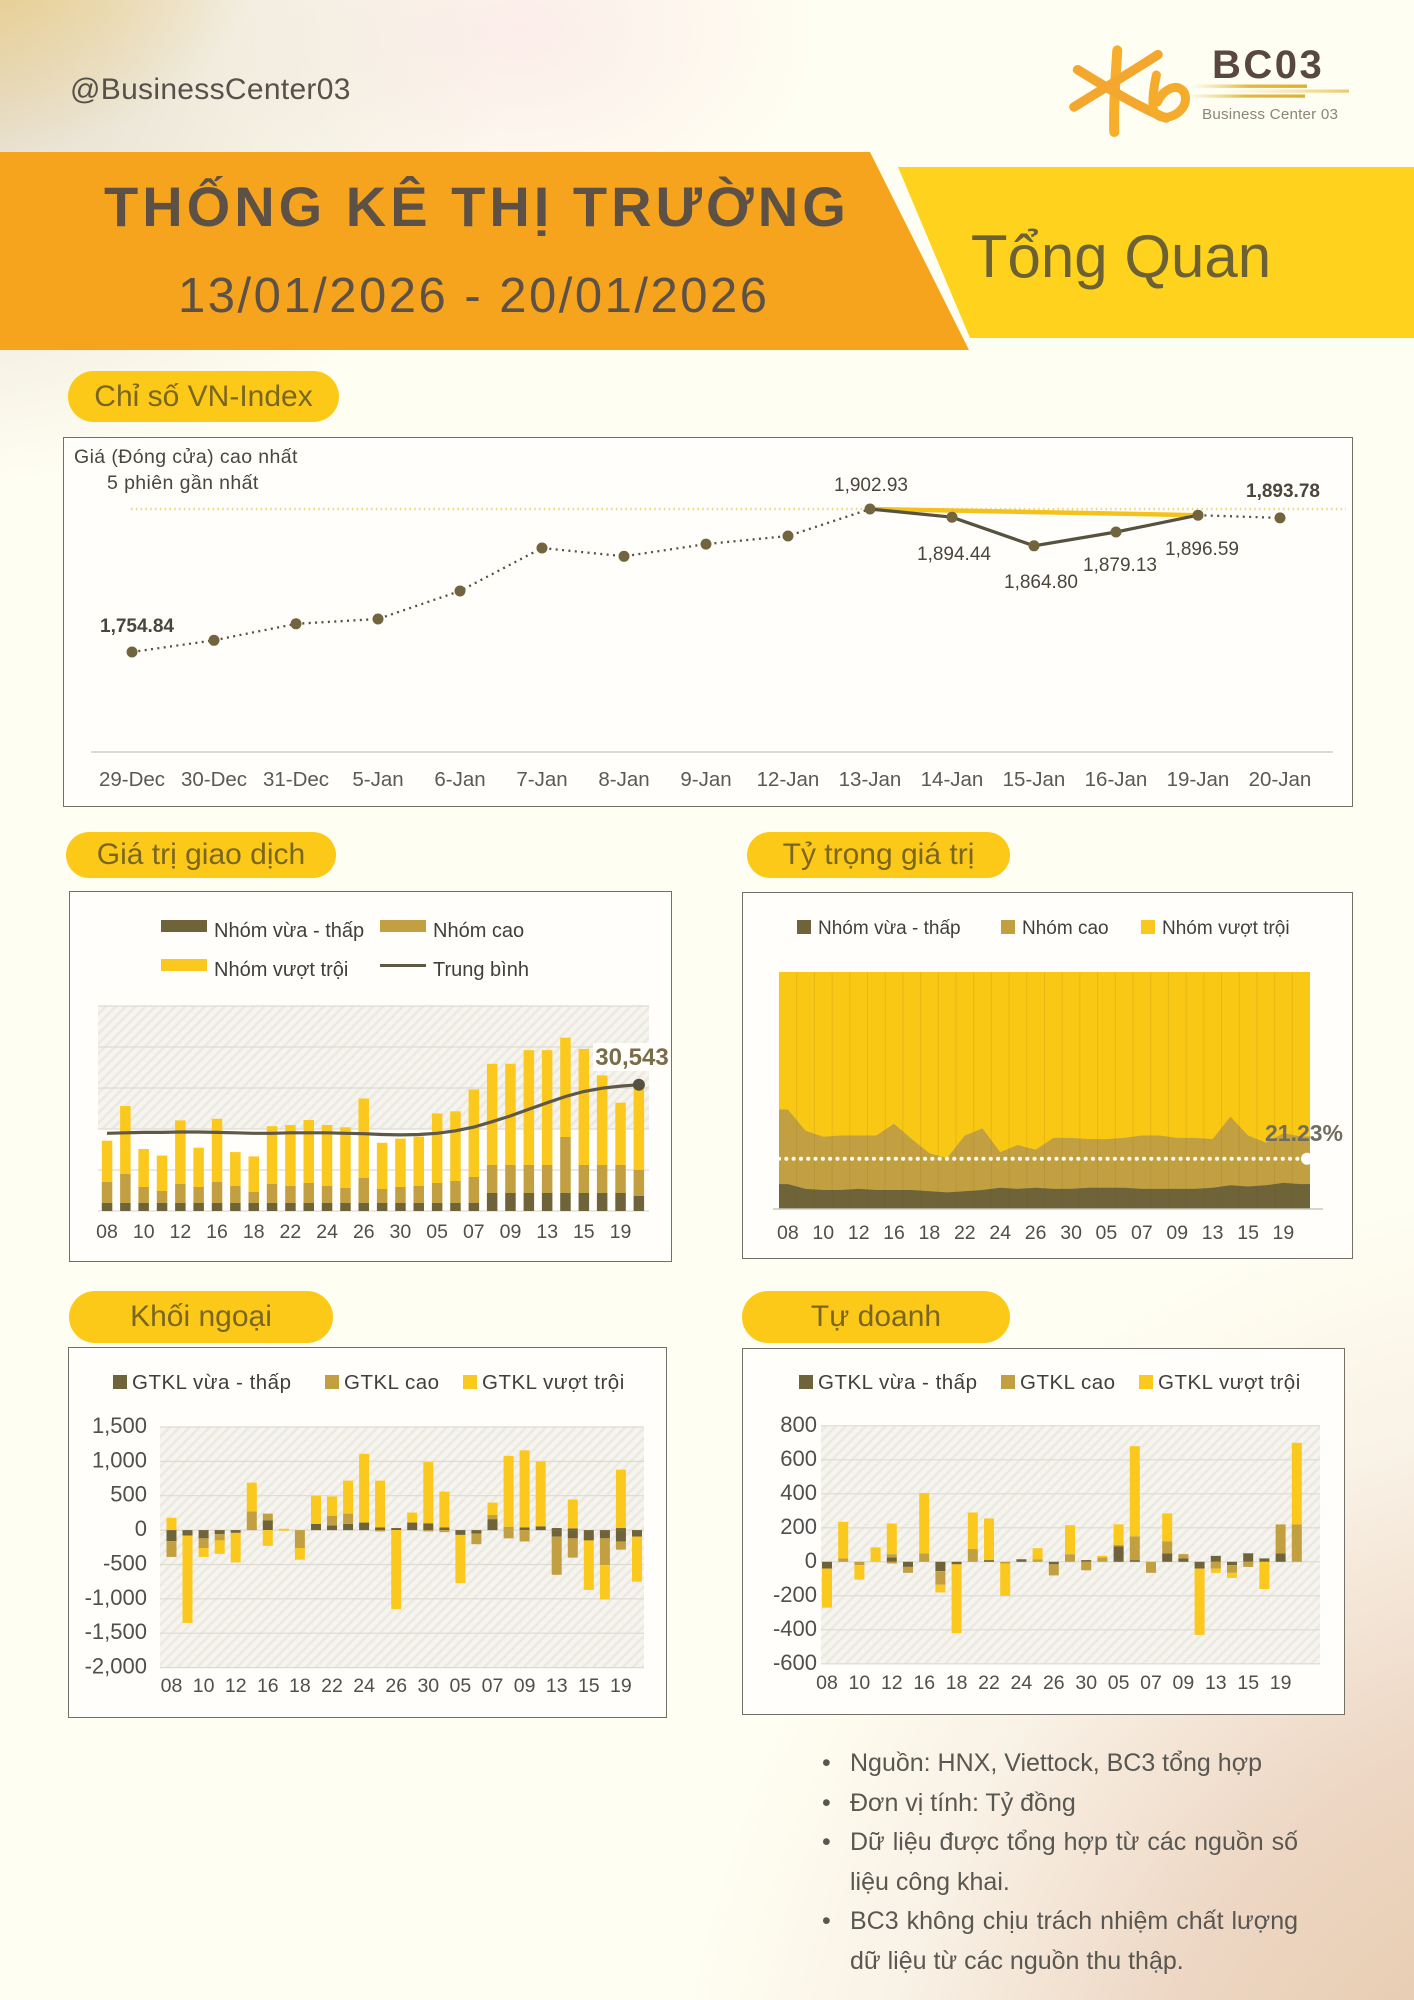 The height and width of the screenshot is (2000, 1414). What do you see at coordinates (116, 1597) in the screenshot?
I see `svg-text: -1,000` at bounding box center [116, 1597].